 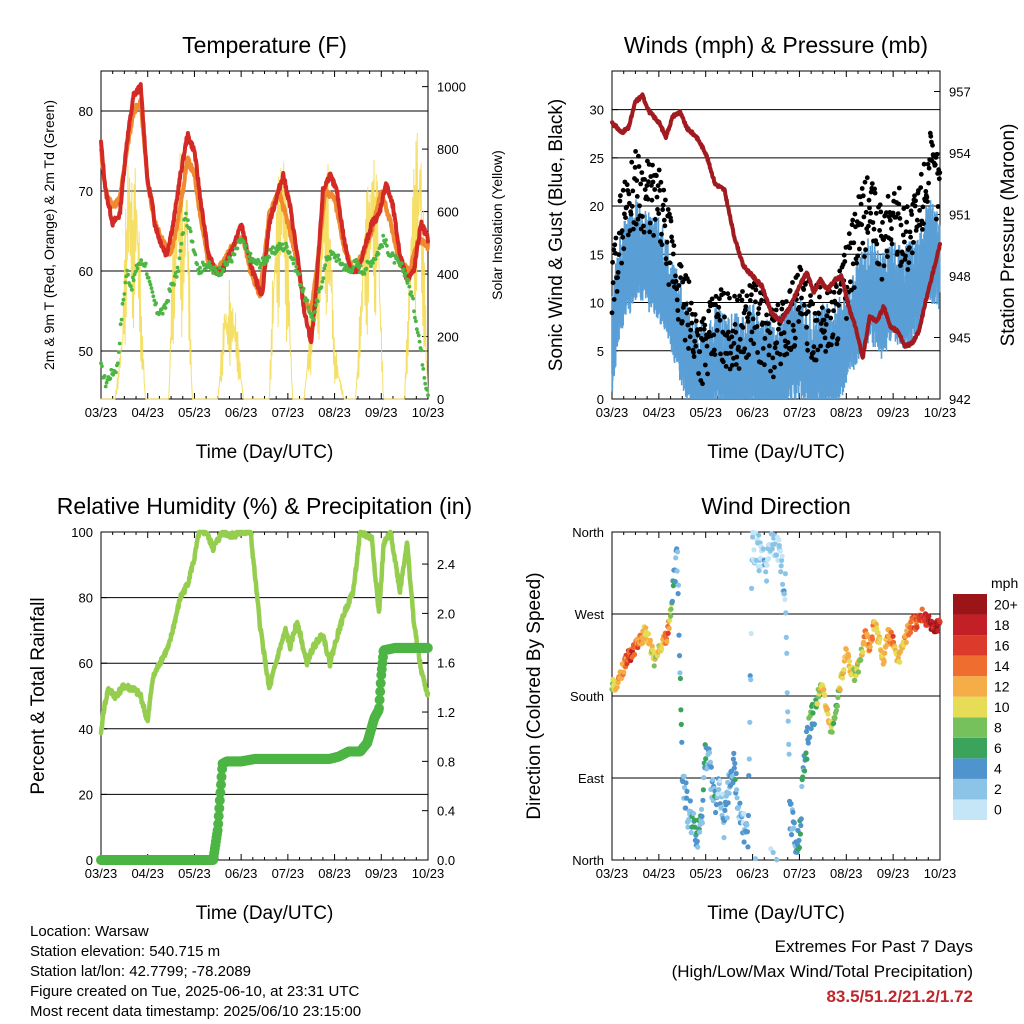 I want to click on y2-tick-label: 800, so click(x=448, y=149).